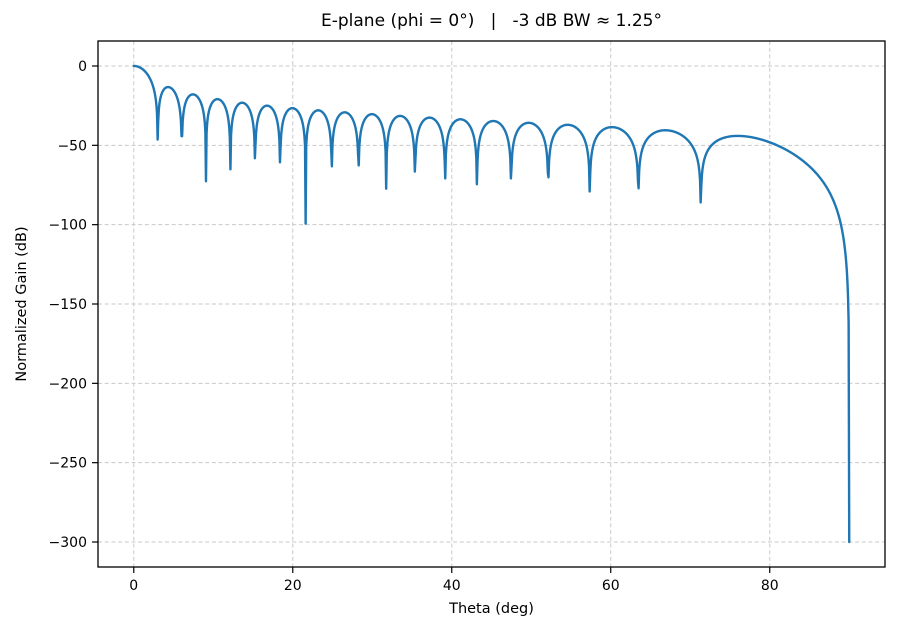 The width and height of the screenshot is (897, 637). What do you see at coordinates (82, 67) in the screenshot?
I see `y-tick-label: 0` at bounding box center [82, 67].